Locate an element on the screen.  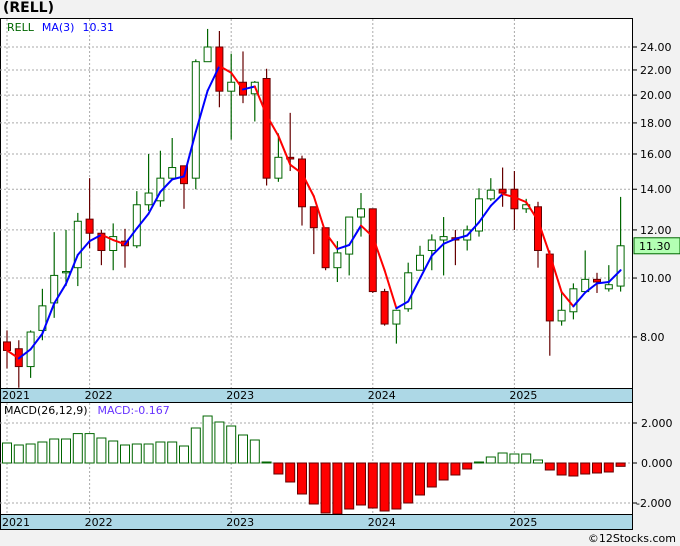
price-tick-label: 18.00 is located at coordinates (656, 123).